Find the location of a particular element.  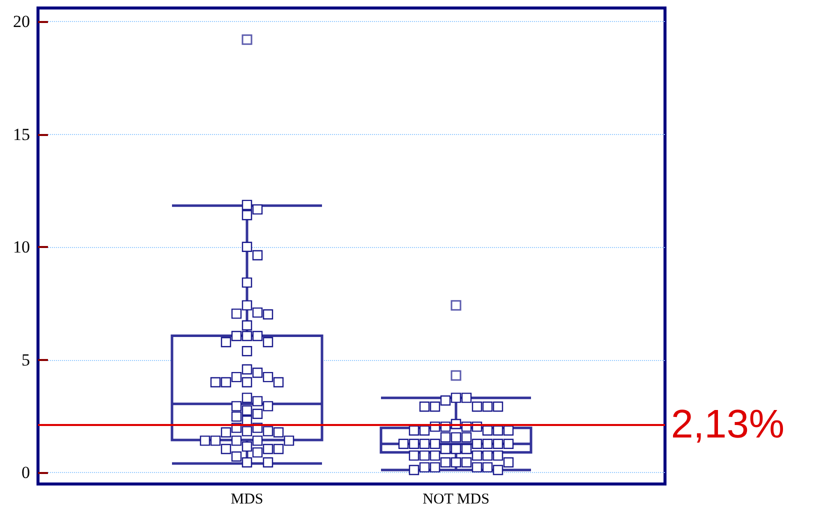

ref-line-label: 2,13% is located at coordinates (727, 424).